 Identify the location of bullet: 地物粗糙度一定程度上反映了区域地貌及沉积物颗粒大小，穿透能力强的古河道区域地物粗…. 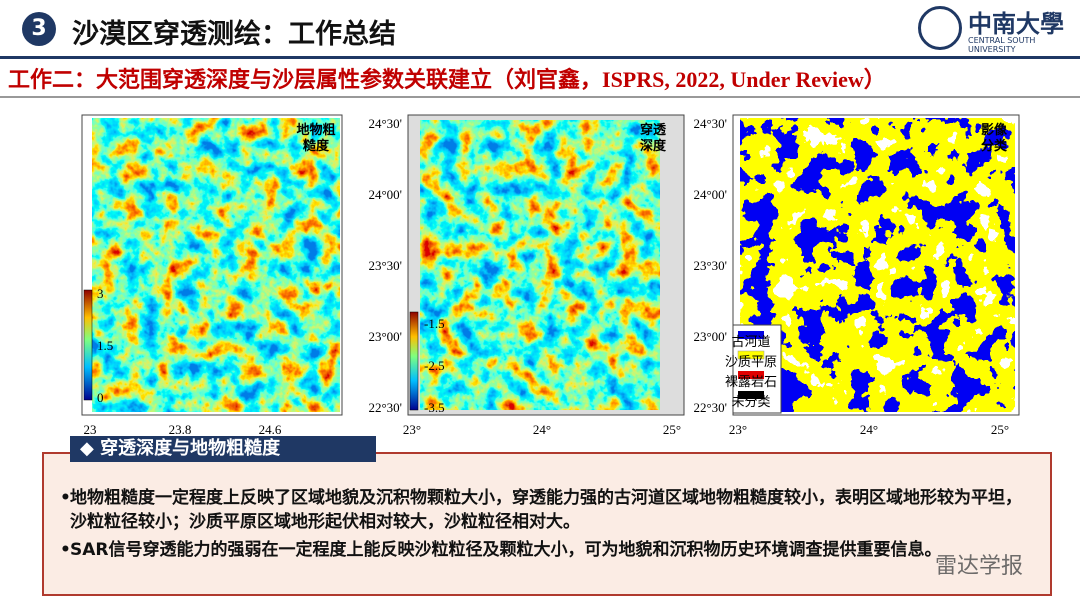
(545, 510).